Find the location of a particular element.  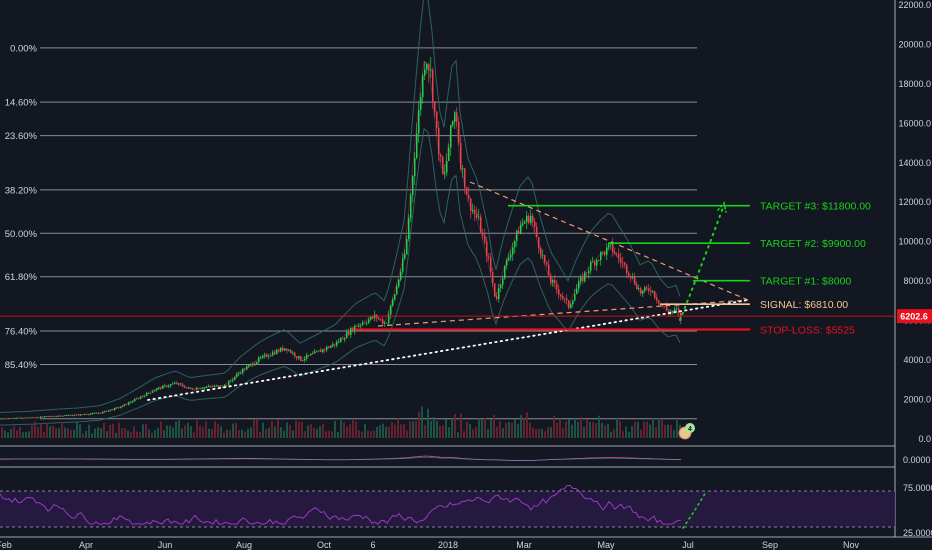

projected-breakout-arrow is located at coordinates (722, 207).